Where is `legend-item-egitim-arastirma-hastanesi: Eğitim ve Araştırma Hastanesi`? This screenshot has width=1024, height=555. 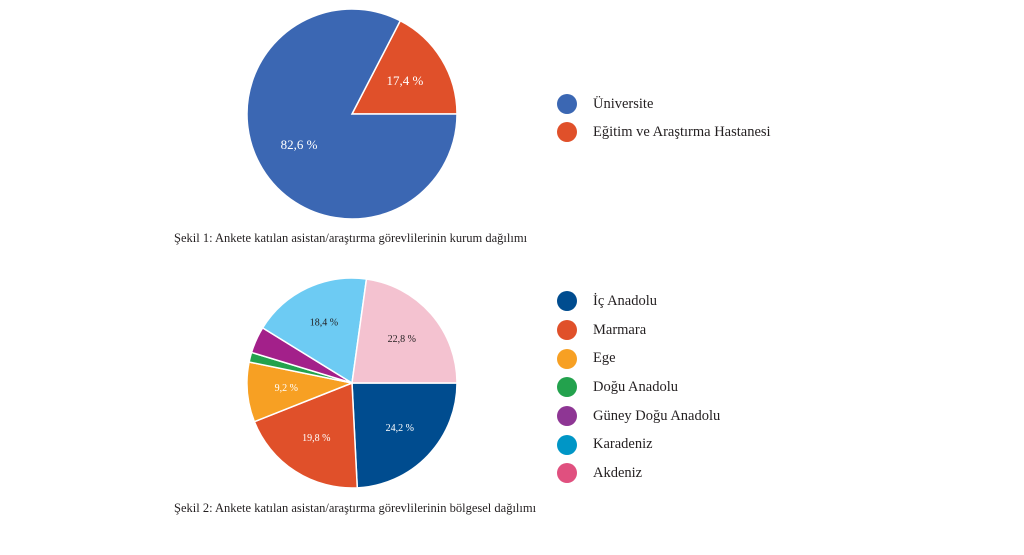 legend-item-egitim-arastirma-hastanesi: Eğitim ve Araştırma Hastanesi is located at coordinates (664, 132).